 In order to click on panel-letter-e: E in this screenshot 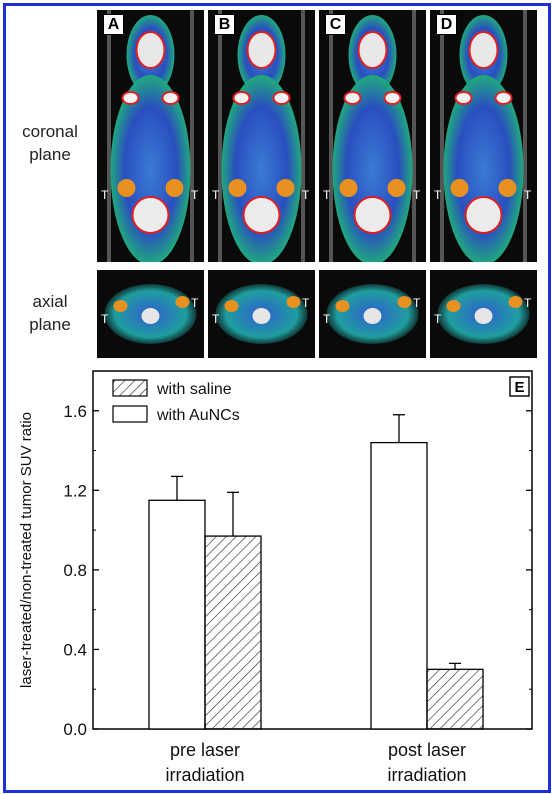, I will do `click(519, 387)`.